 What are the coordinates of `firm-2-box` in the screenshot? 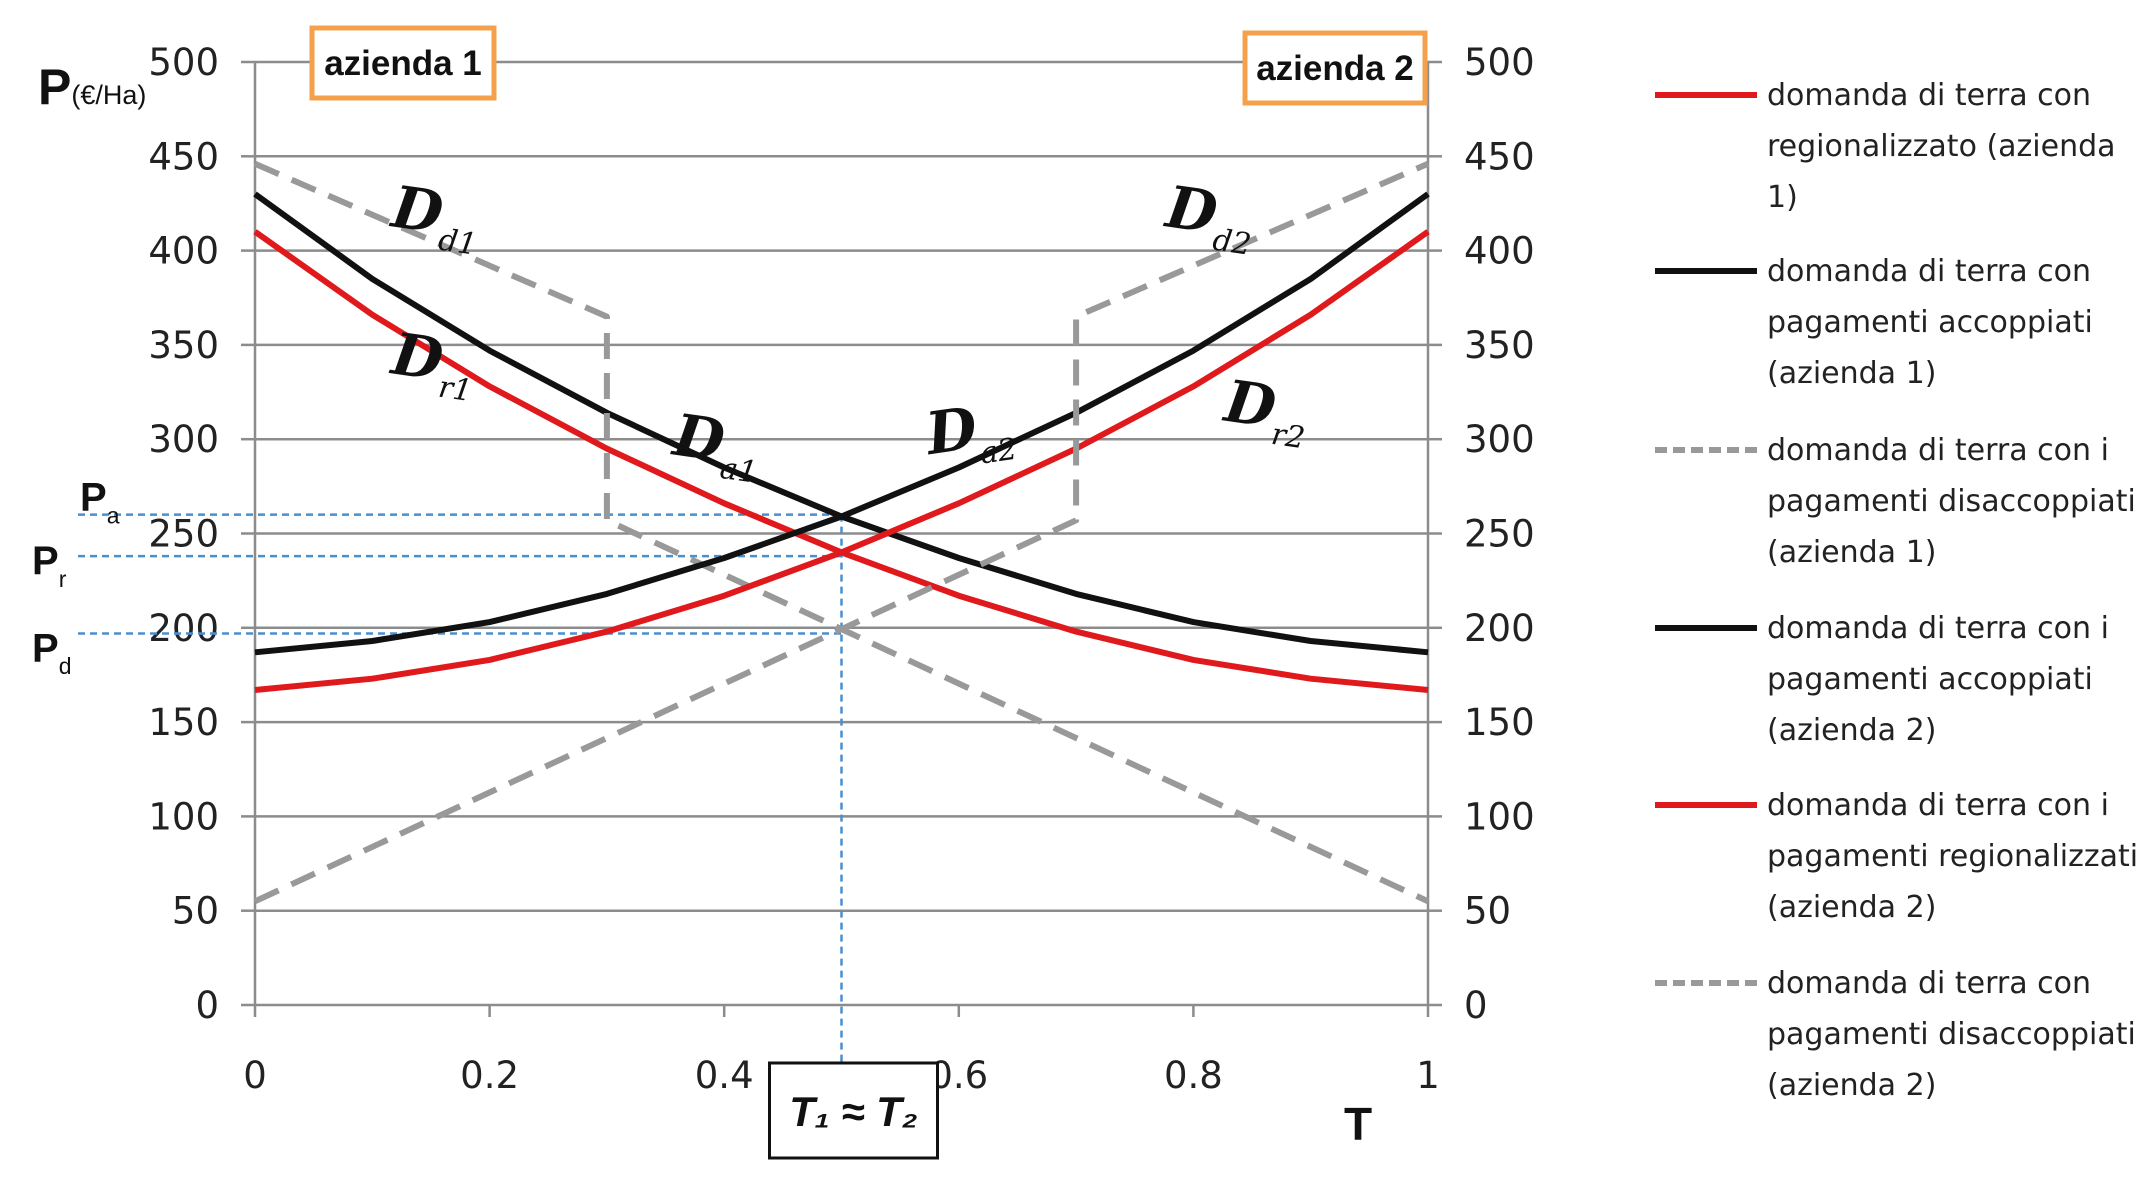 It's located at (1335, 68).